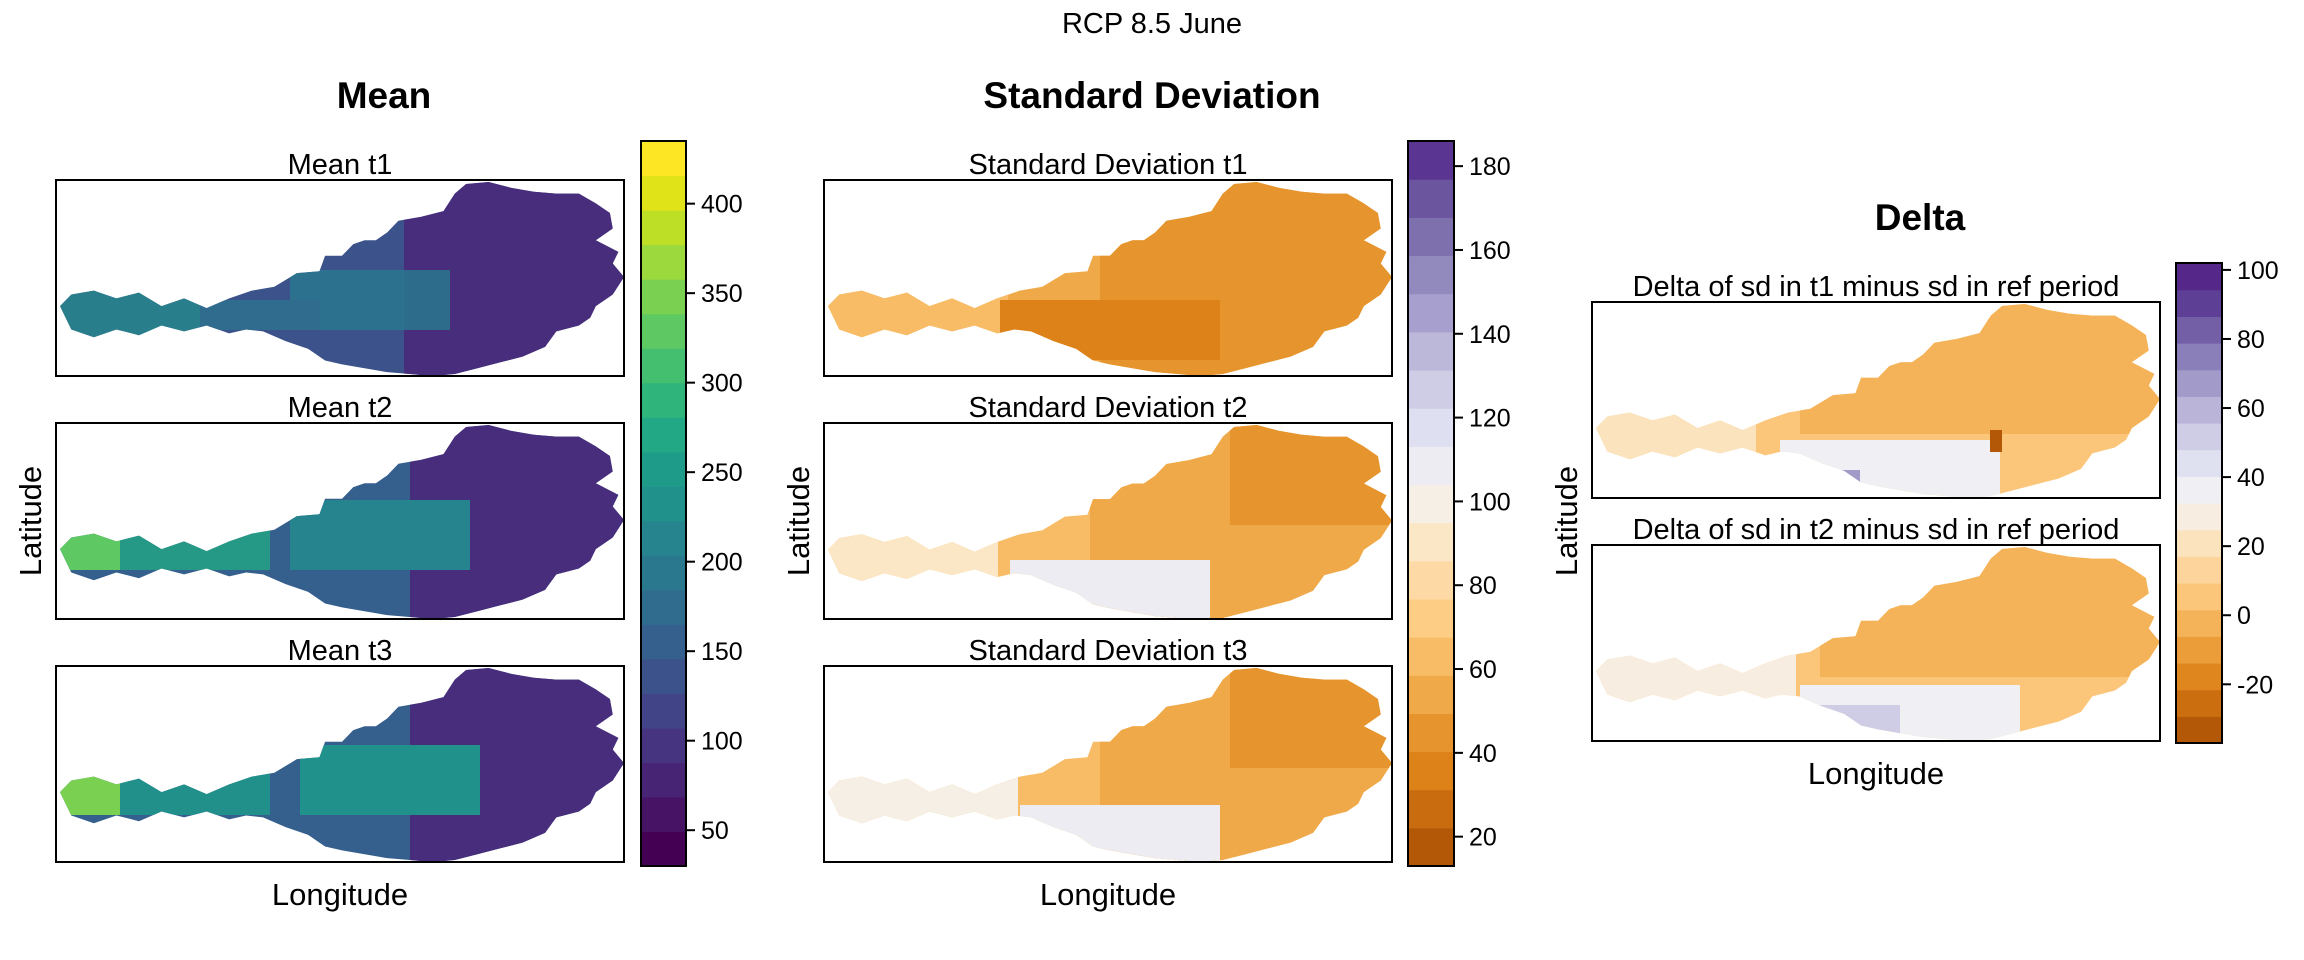 The image size is (2304, 960). What do you see at coordinates (340, 764) in the screenshot?
I see `mean-t3-frame` at bounding box center [340, 764].